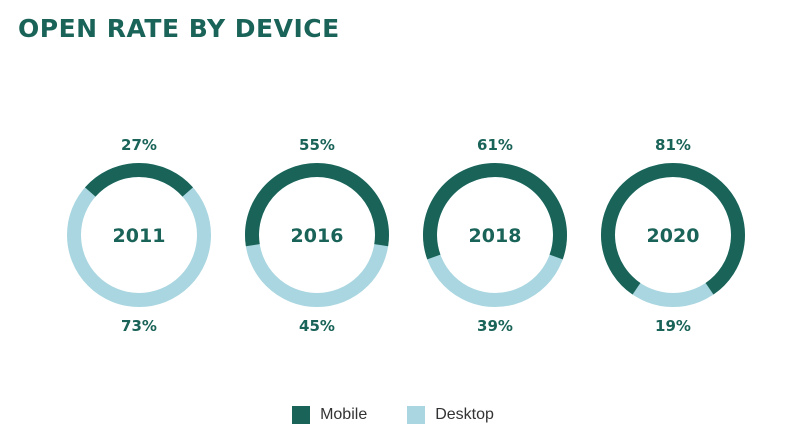  Describe the element at coordinates (464, 414) in the screenshot. I see `legend-label-desktop: Desktop` at that location.